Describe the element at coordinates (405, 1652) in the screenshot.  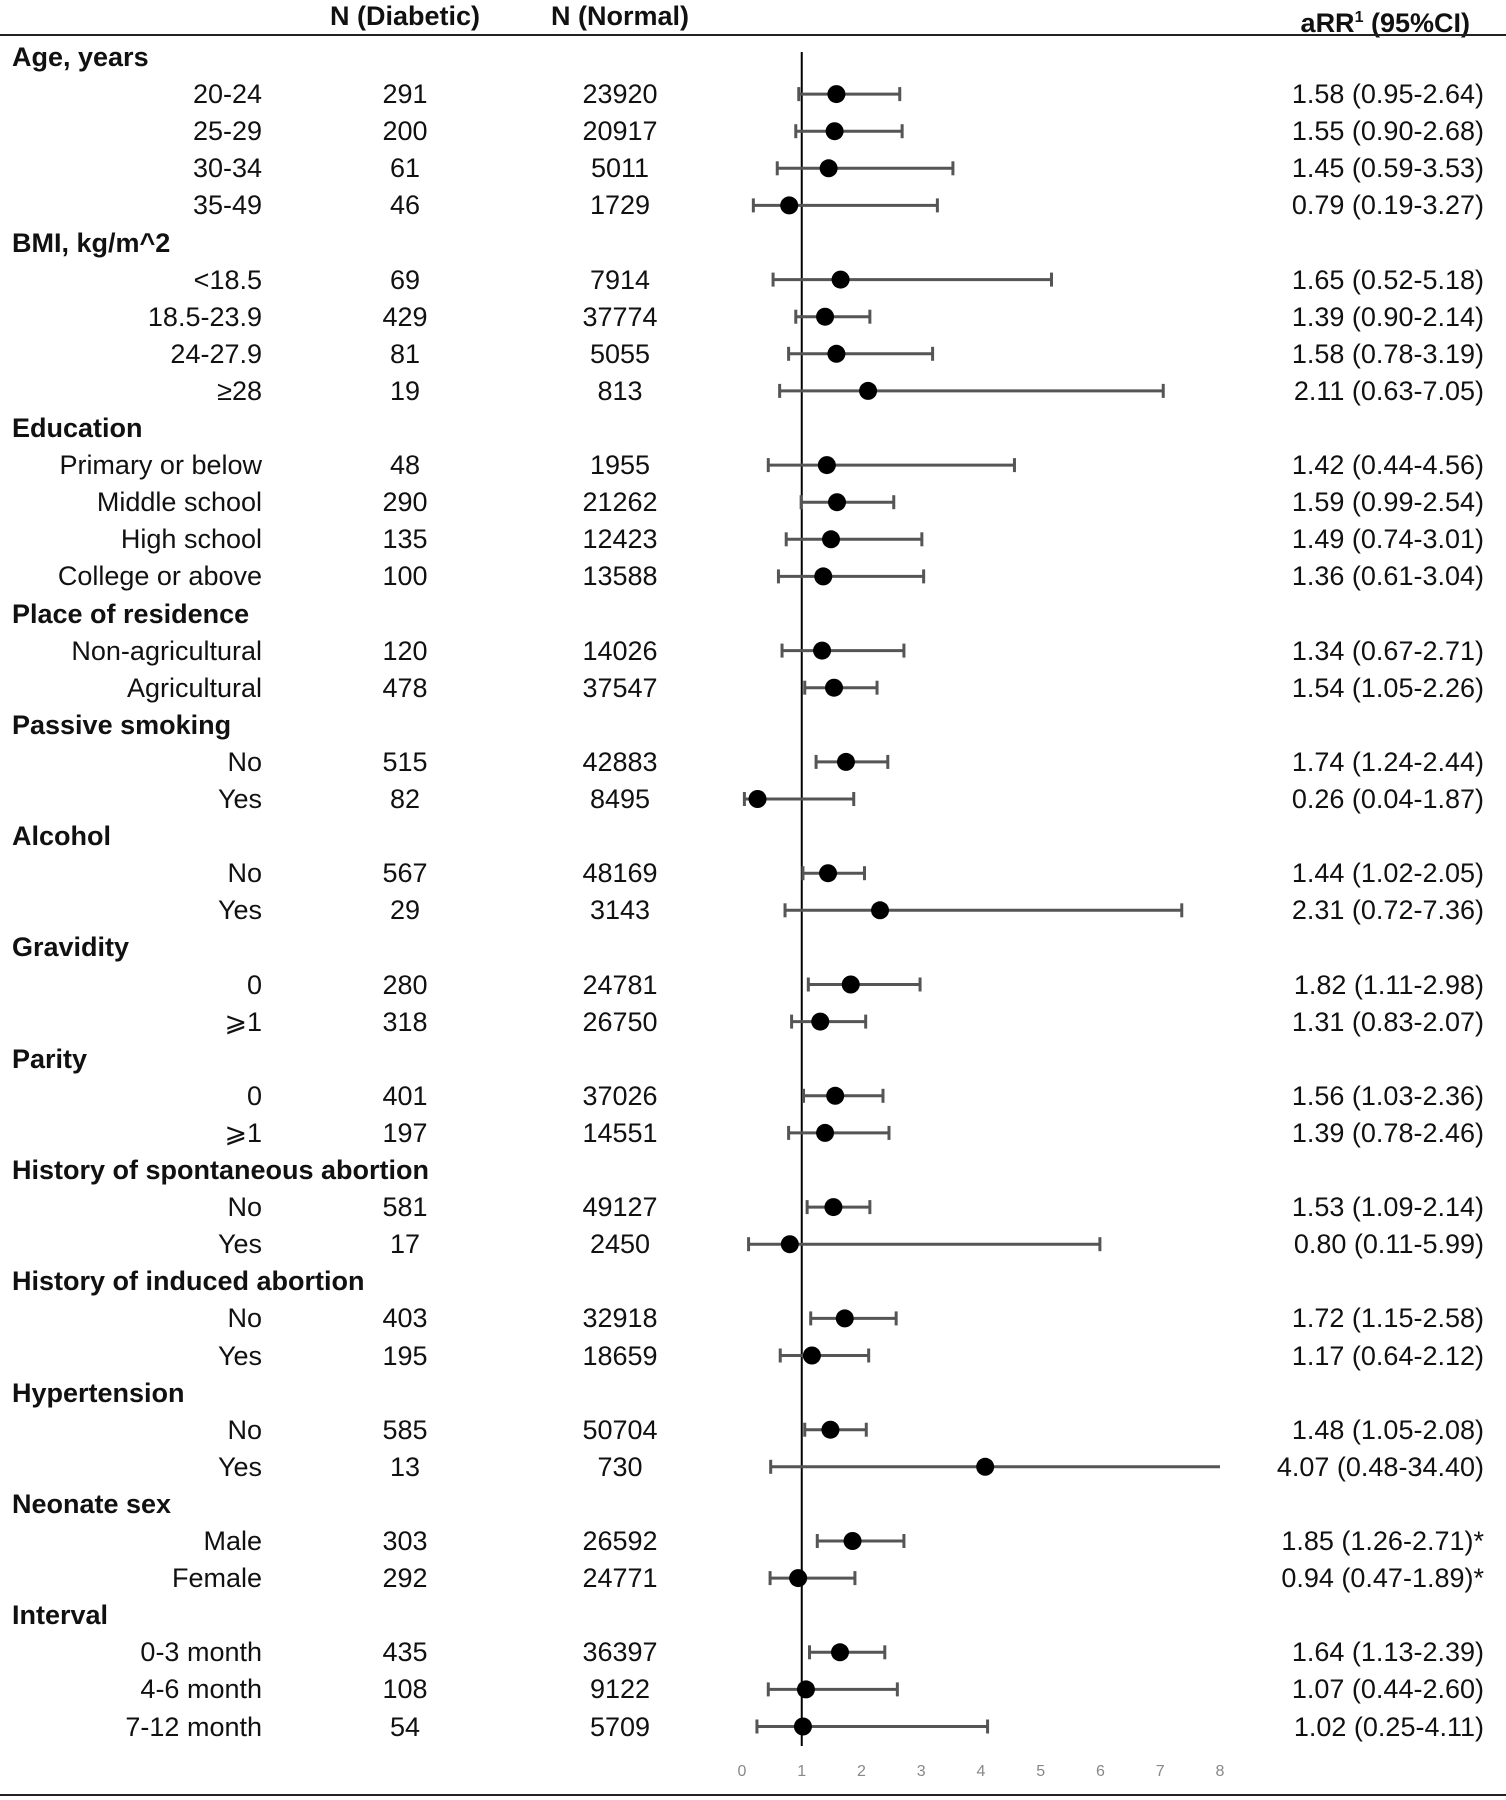
I see `diabetic-count: 435` at that location.